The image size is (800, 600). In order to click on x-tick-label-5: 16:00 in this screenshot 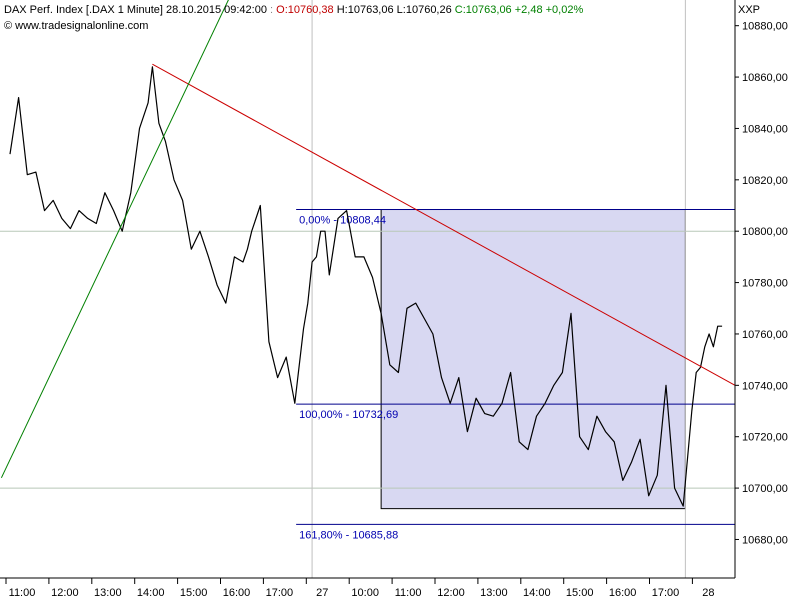, I will do `click(237, 593)`.